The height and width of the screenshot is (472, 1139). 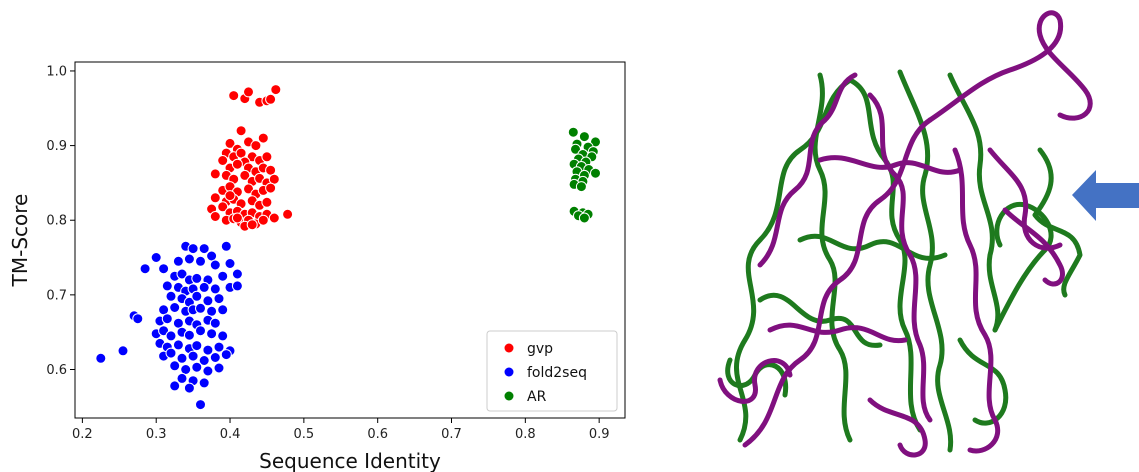 What do you see at coordinates (537, 397) in the screenshot?
I see `legend-label-ar: AR` at bounding box center [537, 397].